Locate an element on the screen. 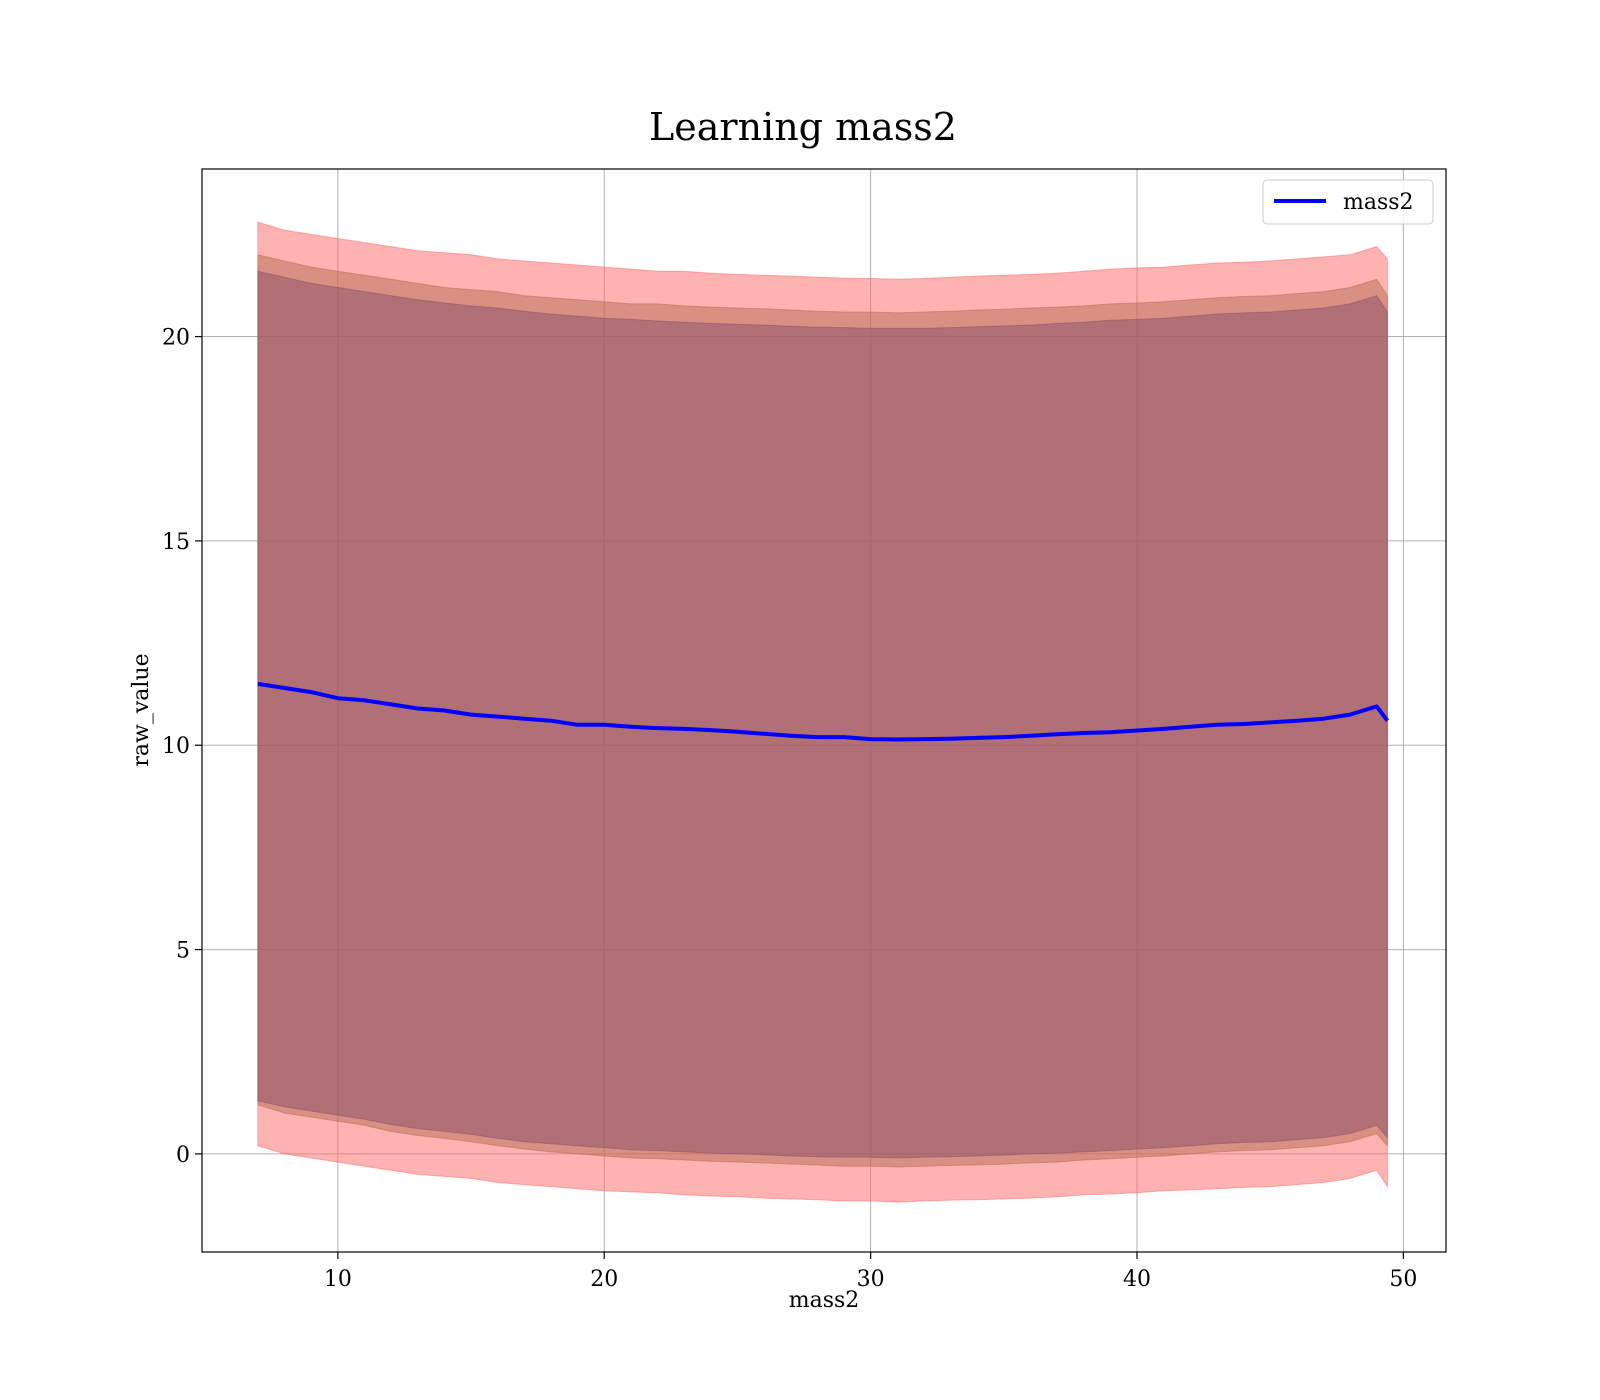 This screenshot has height=1400, width=1600. legend: mass2 is located at coordinates (1348, 202).